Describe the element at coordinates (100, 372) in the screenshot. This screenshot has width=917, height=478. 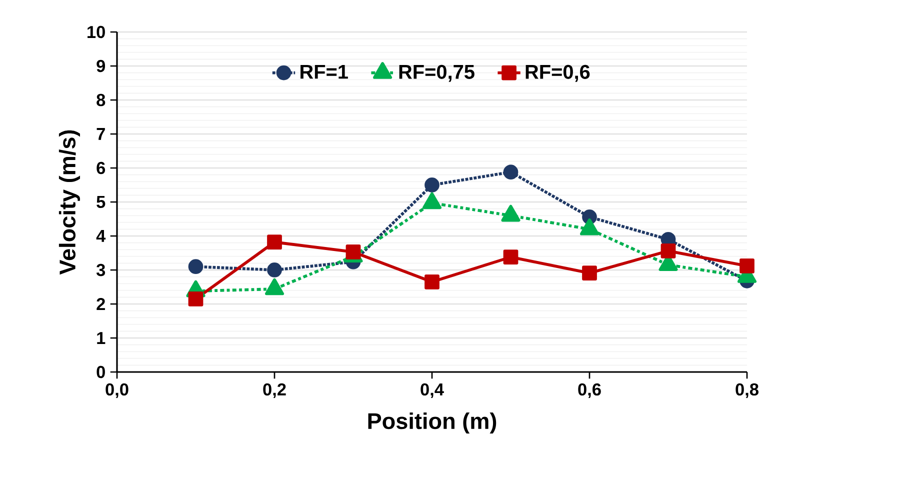
I see `y-tick-label: 0` at that location.